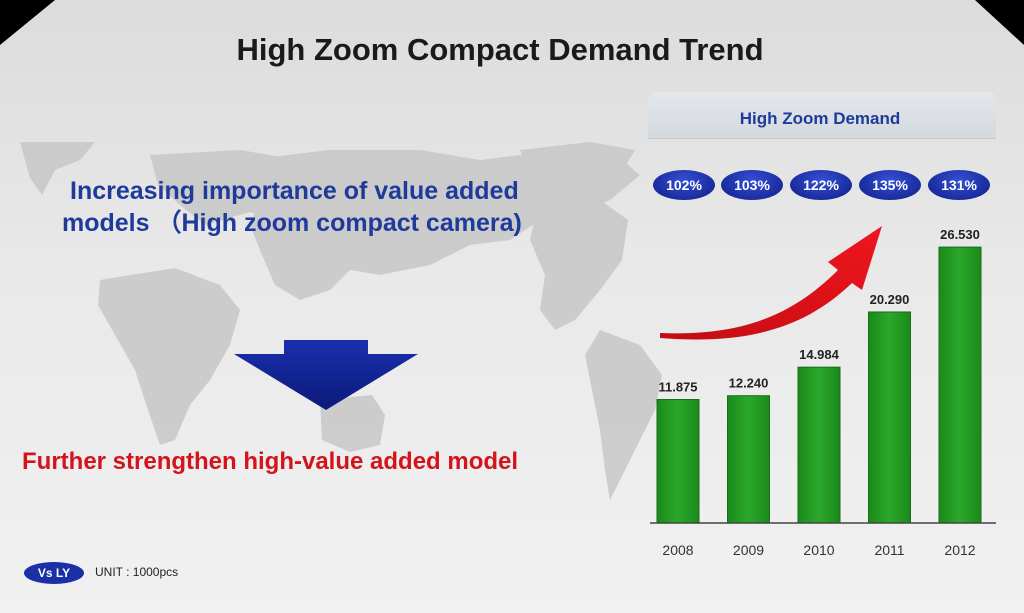 The image size is (1024, 613). Describe the element at coordinates (326, 375) in the screenshot. I see `down-arrow-icon` at that location.